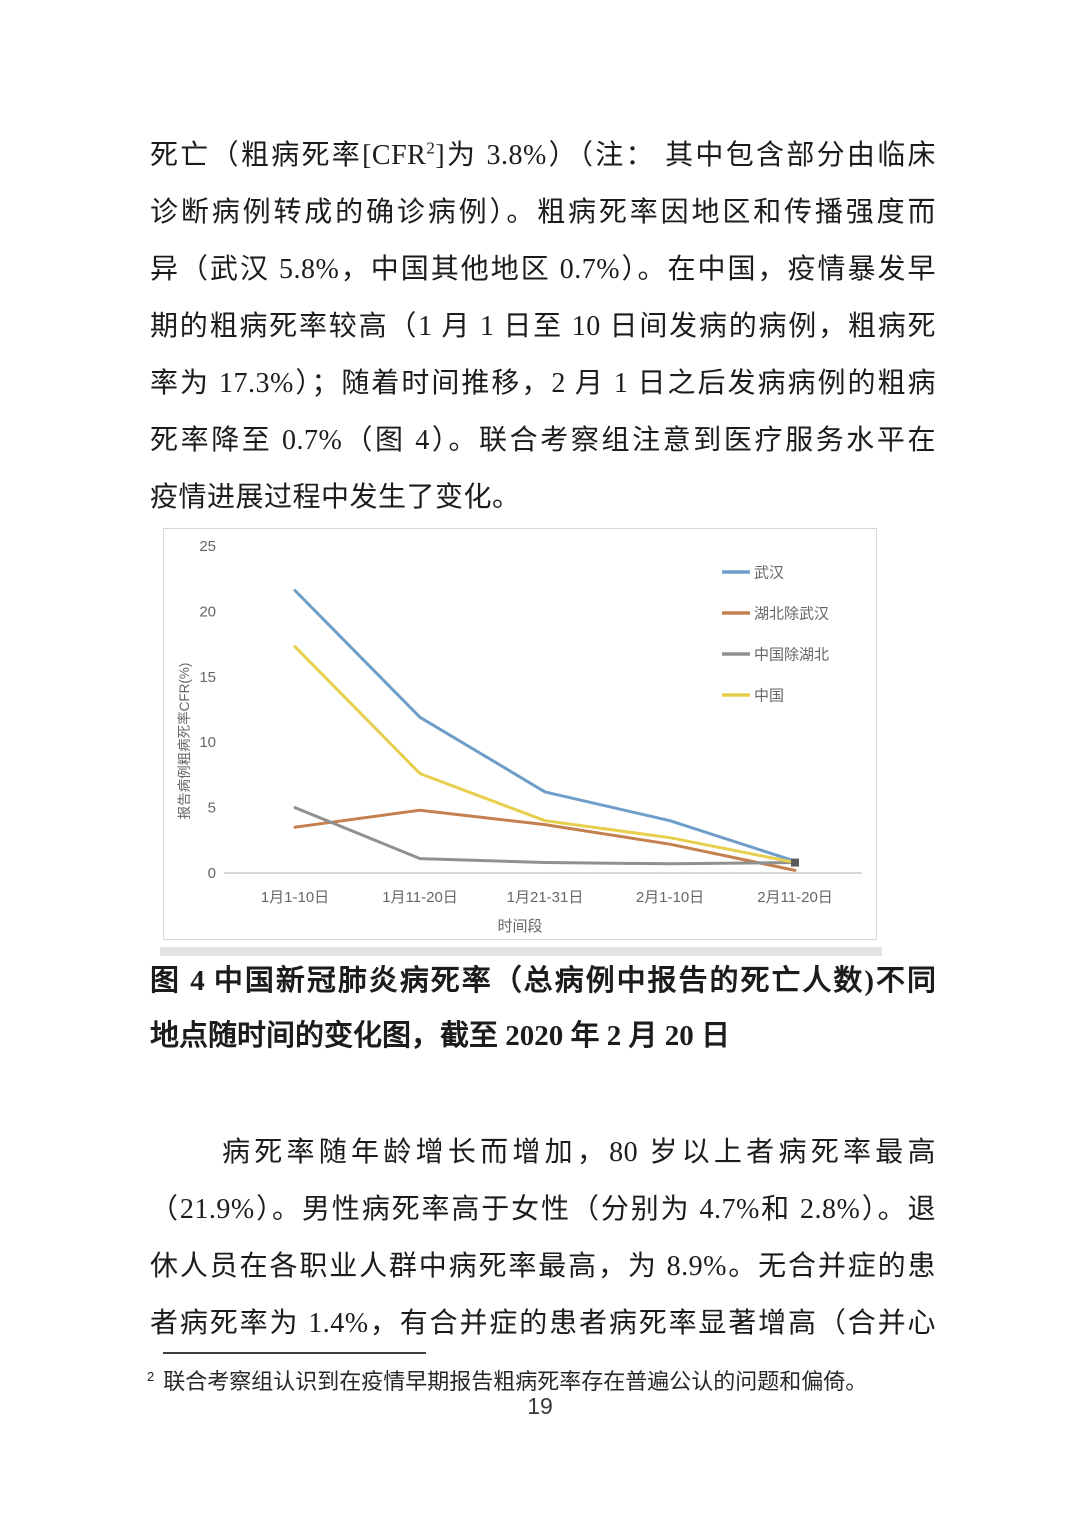 The width and height of the screenshot is (1080, 1527). Describe the element at coordinates (212, 873) in the screenshot. I see `svg-text: 0` at that location.